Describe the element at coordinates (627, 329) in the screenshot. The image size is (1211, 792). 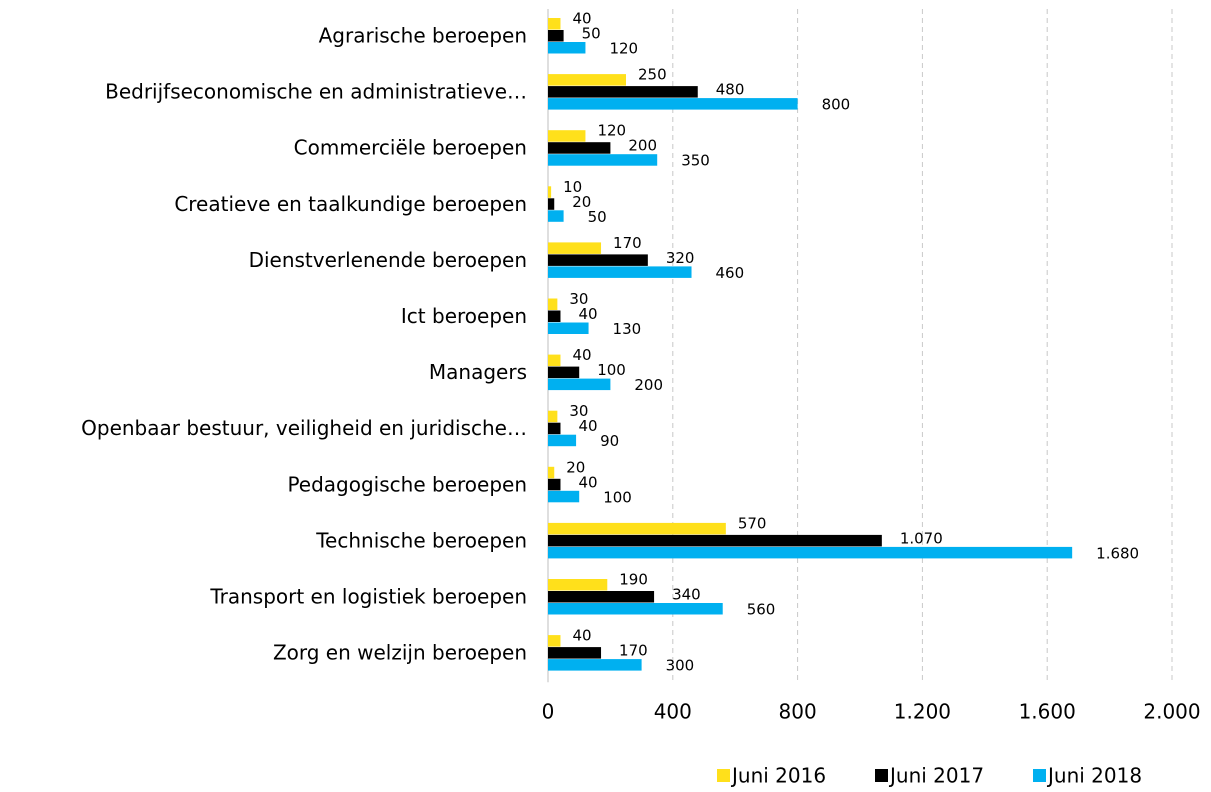
I see `value-label: 130` at that location.